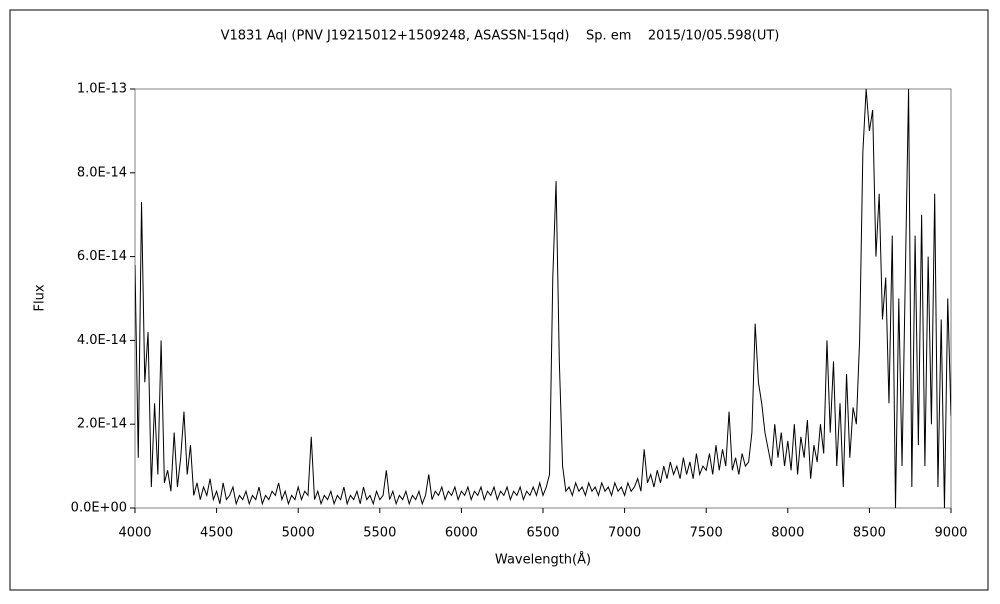  I want to click on x-tick-label: 4500, so click(216, 533).